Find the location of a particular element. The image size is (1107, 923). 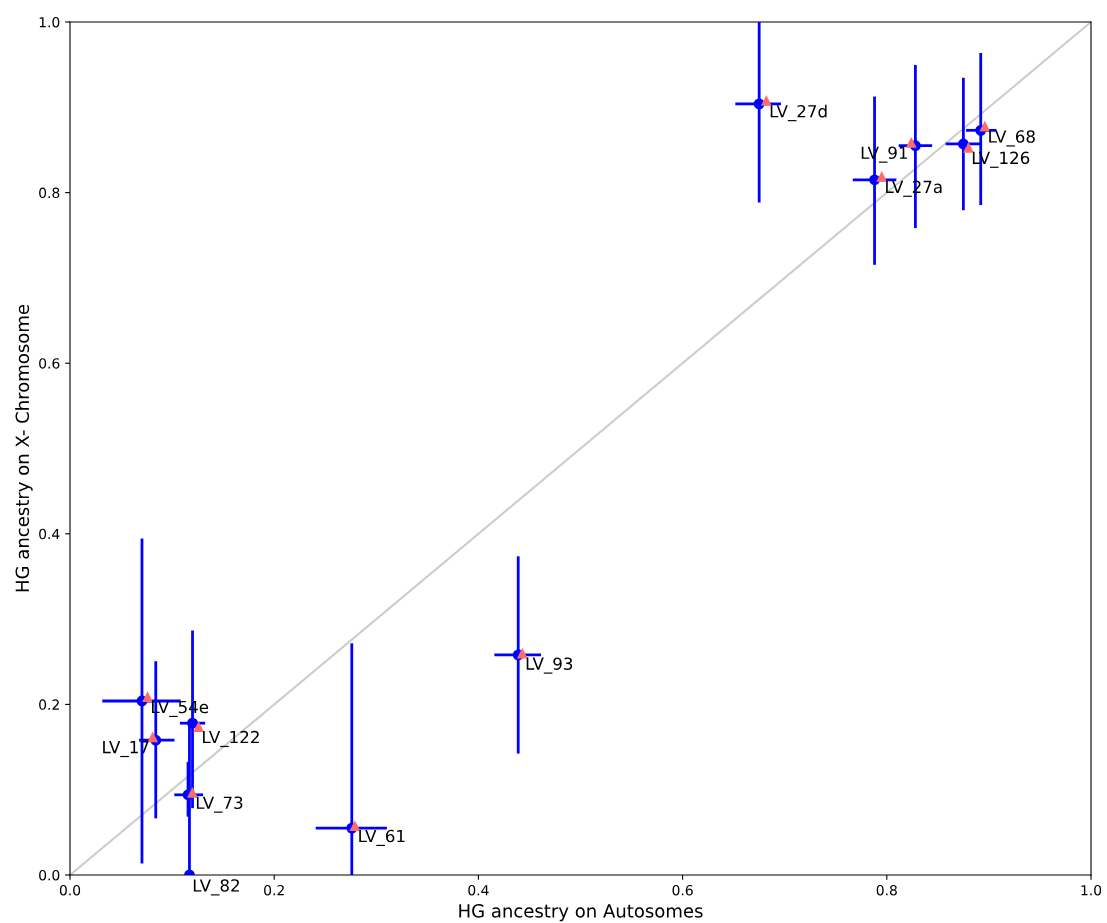

annotation: LV_122 is located at coordinates (231, 739).